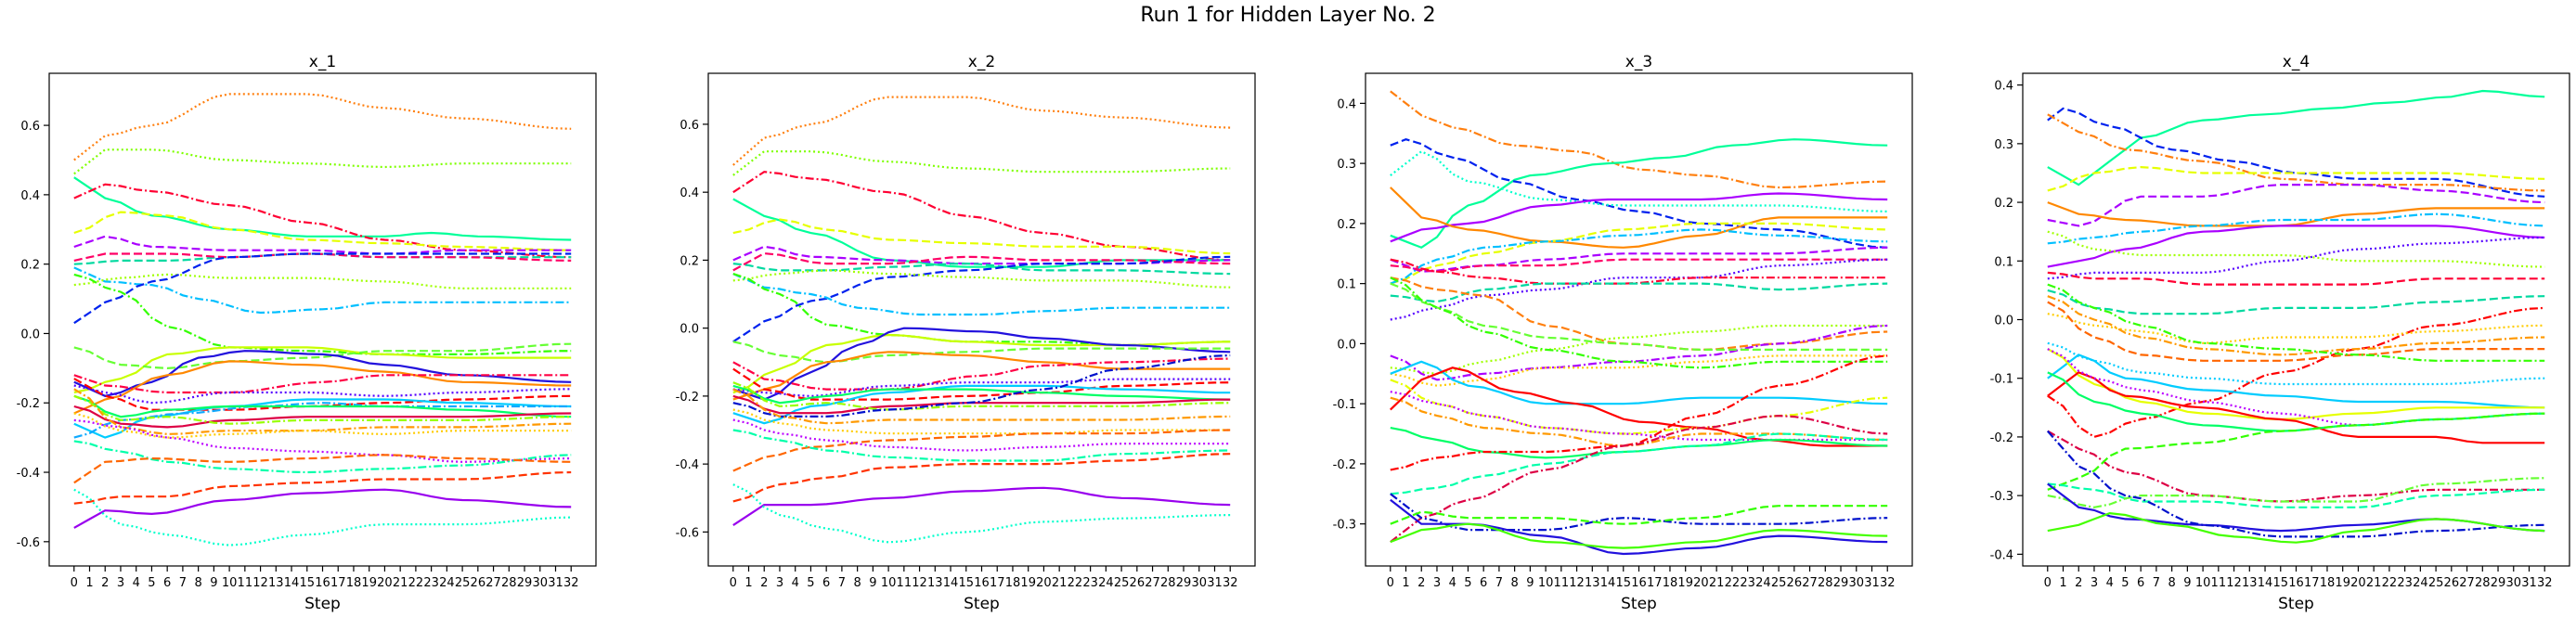  What do you see at coordinates (2219, 583) in the screenshot?
I see `x-tick-label: 11` at bounding box center [2219, 583].